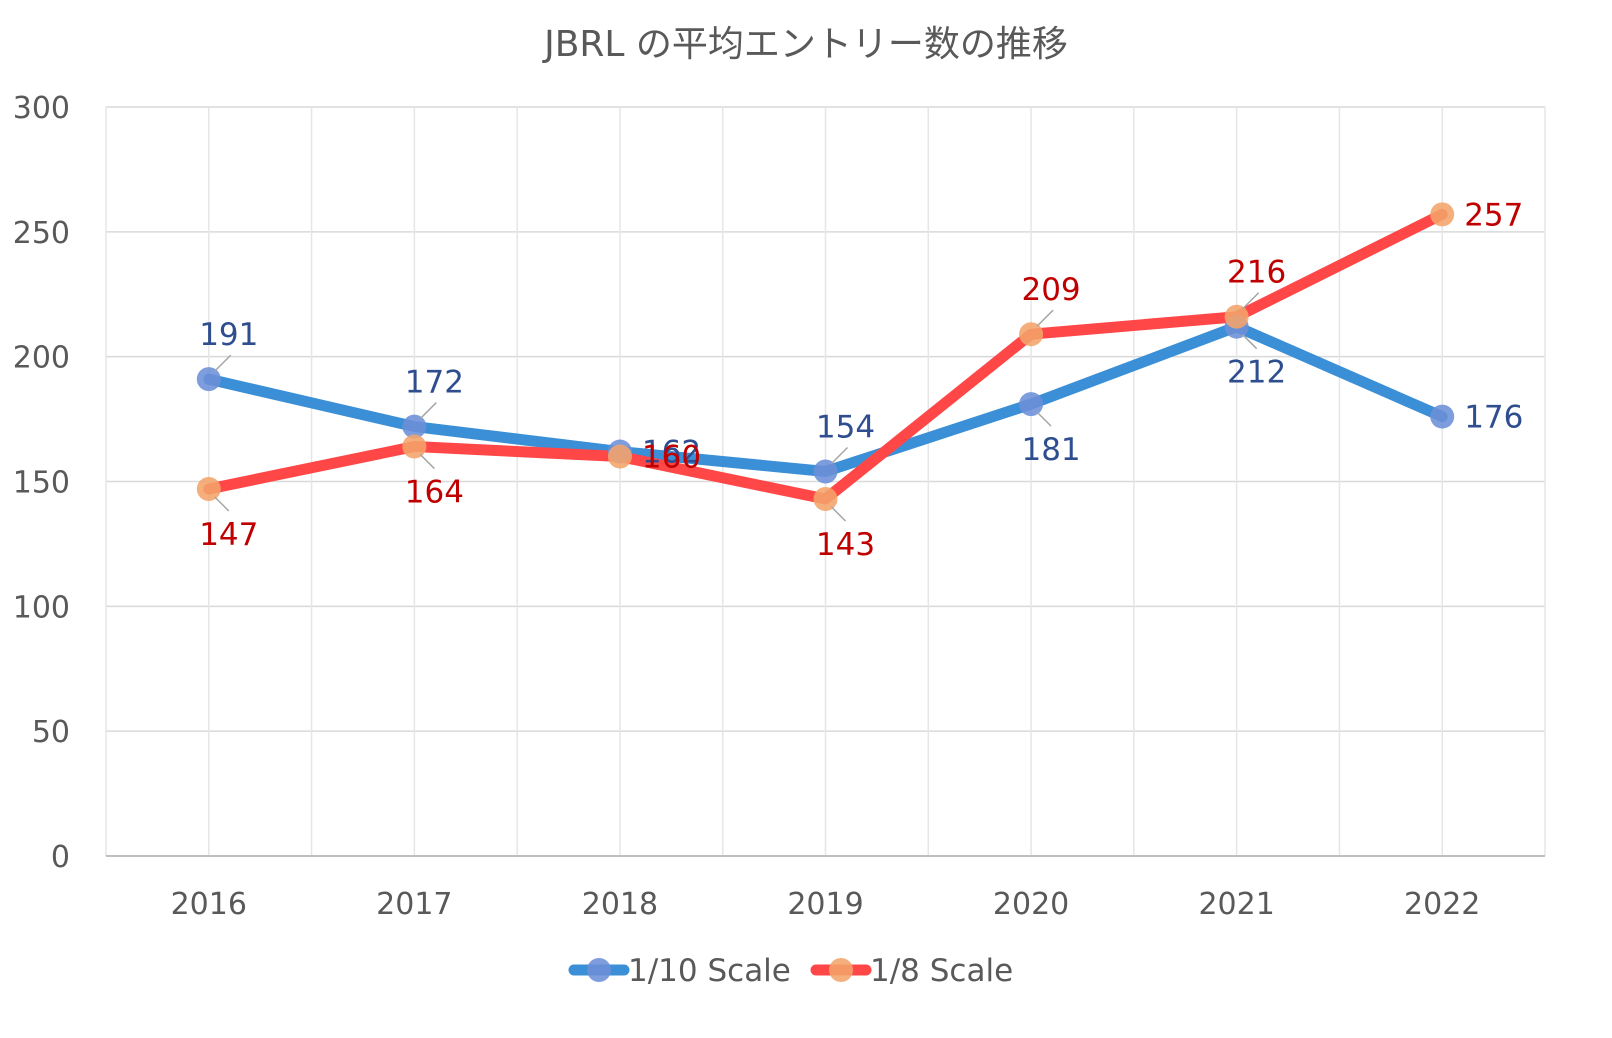 This screenshot has height=1038, width=1612. I want to click on x-tick-label: 2020, so click(1031, 904).